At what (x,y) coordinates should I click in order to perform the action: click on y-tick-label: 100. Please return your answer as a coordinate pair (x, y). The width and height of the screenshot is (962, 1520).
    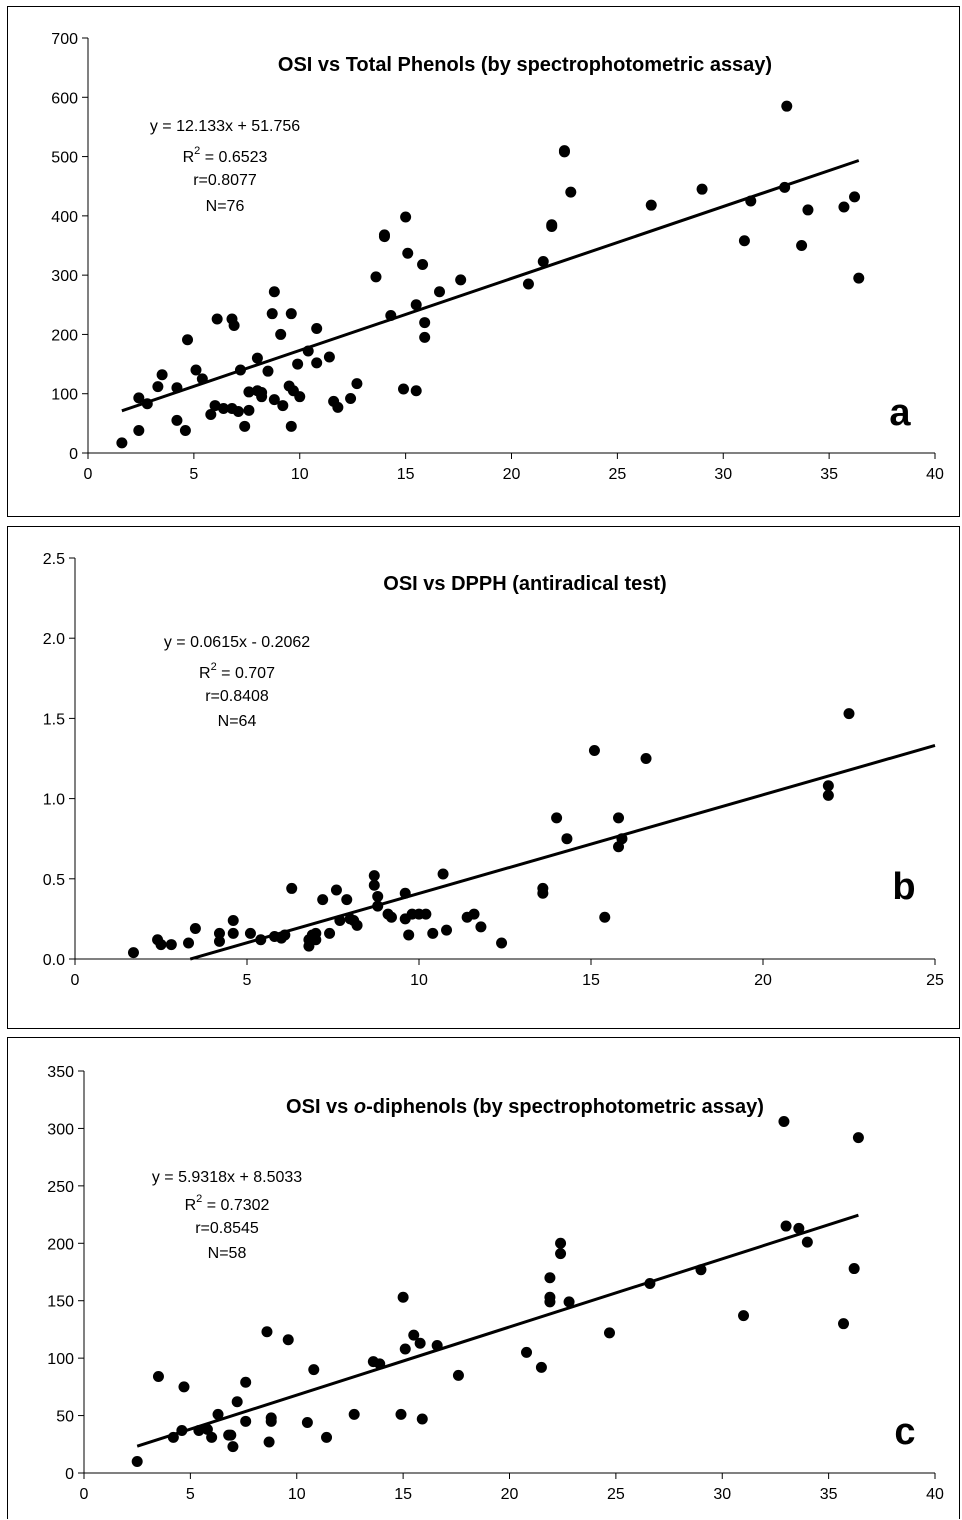
    Looking at the image, I should click on (60, 1359).